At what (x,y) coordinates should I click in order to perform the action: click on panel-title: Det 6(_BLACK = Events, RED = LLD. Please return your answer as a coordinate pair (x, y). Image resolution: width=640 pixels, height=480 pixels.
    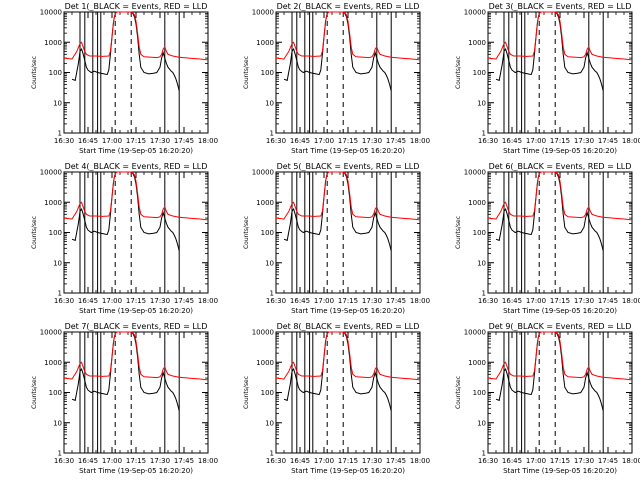
    Looking at the image, I should click on (560, 166).